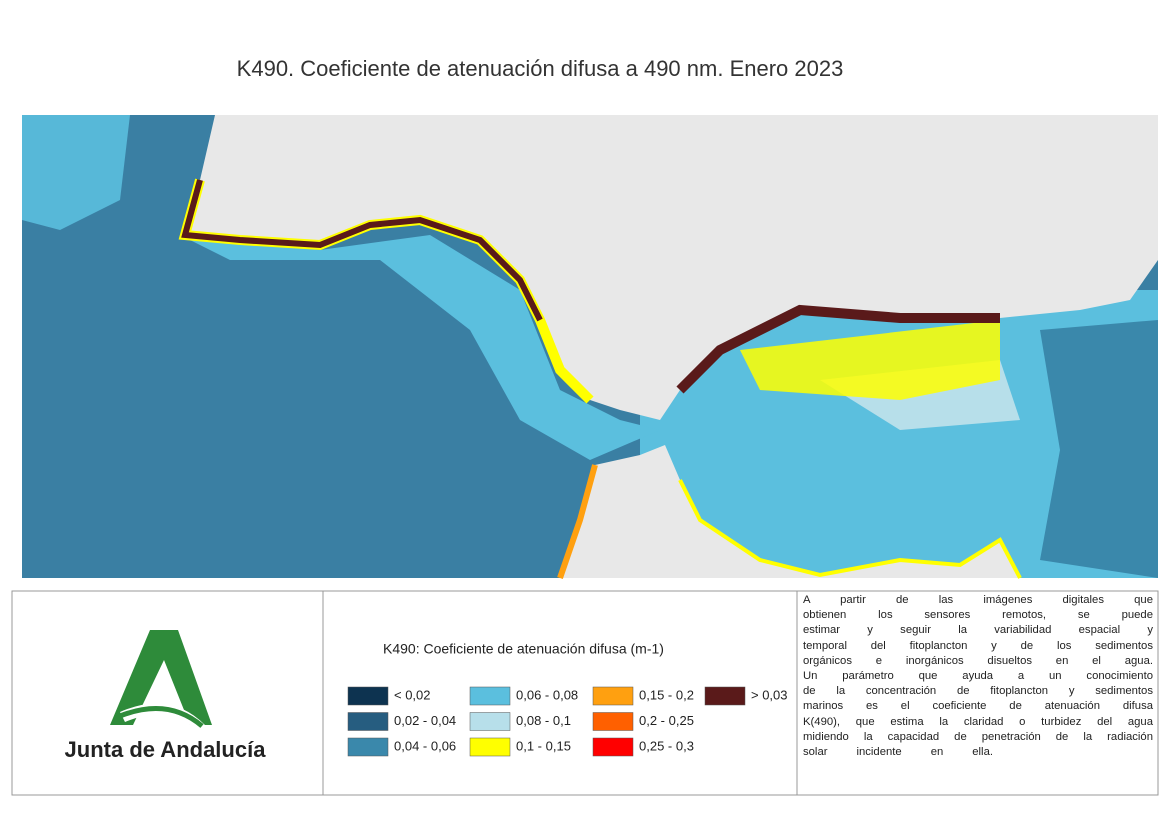  I want to click on description-line: obtienen los sensores remotos, se puede, so click(978, 615).